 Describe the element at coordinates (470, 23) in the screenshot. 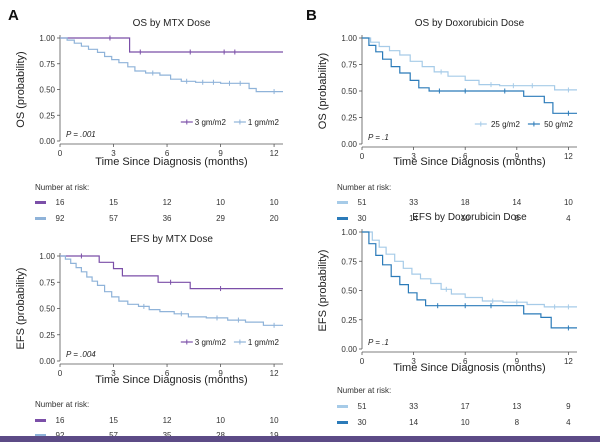

I see `chart-title: OS by Doxorubicin Dose` at that location.